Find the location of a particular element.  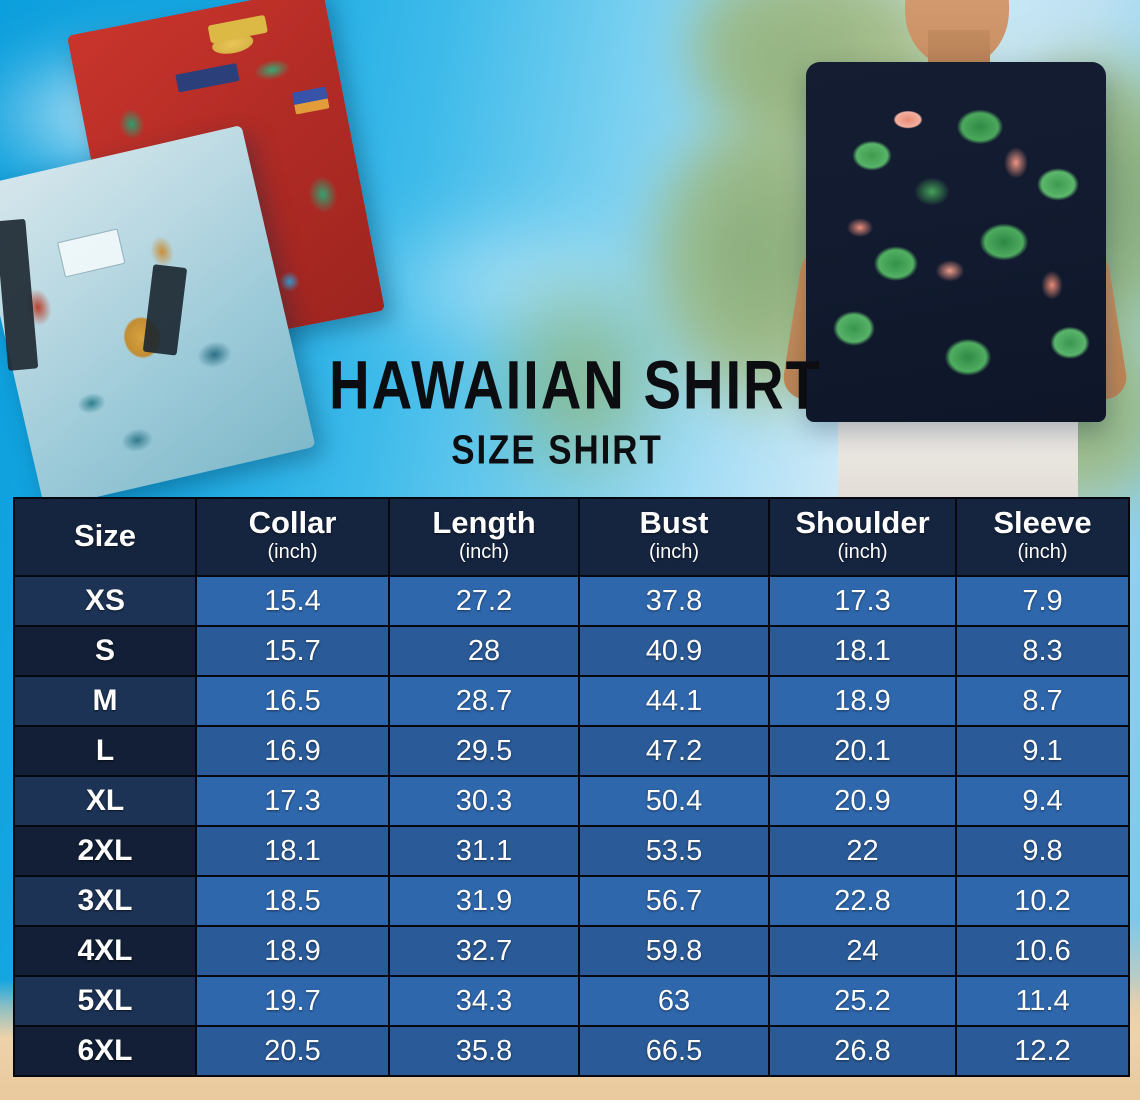

header-cell-size: Size is located at coordinates (105, 537).